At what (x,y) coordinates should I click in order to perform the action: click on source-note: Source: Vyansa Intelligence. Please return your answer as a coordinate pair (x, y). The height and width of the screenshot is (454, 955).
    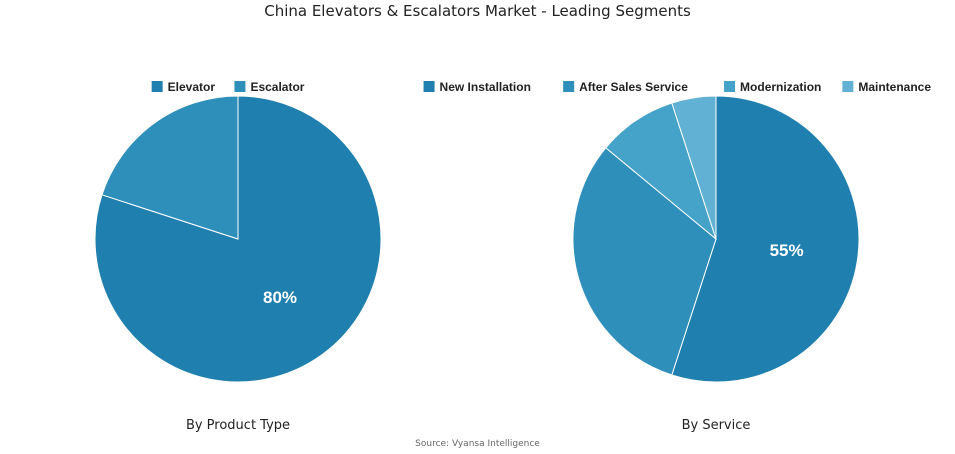
    Looking at the image, I should click on (477, 444).